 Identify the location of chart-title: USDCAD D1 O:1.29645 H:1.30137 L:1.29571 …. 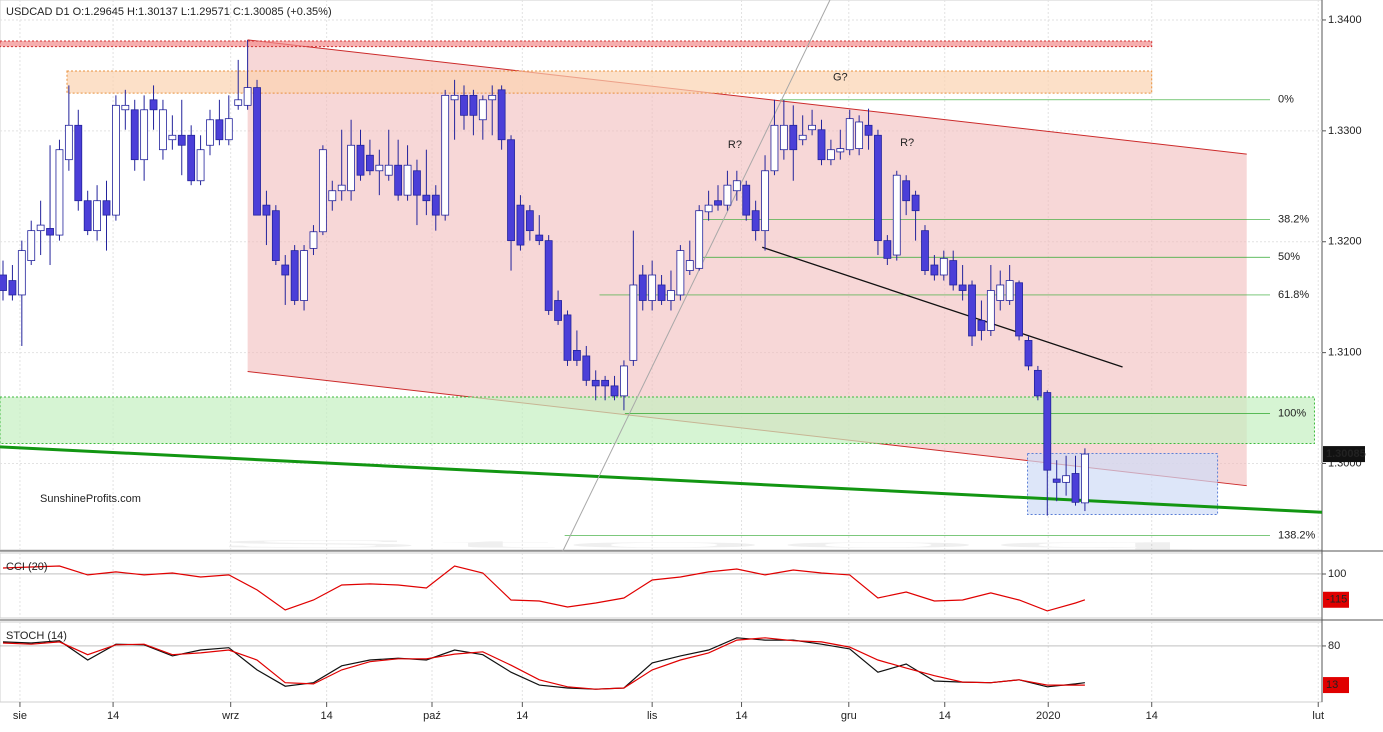
(169, 12).